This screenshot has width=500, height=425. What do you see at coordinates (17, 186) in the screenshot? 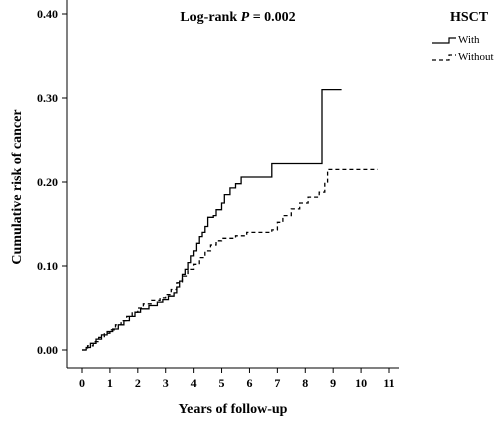
I see `y-axis-title: Cumulative risk of cancer` at bounding box center [17, 186].